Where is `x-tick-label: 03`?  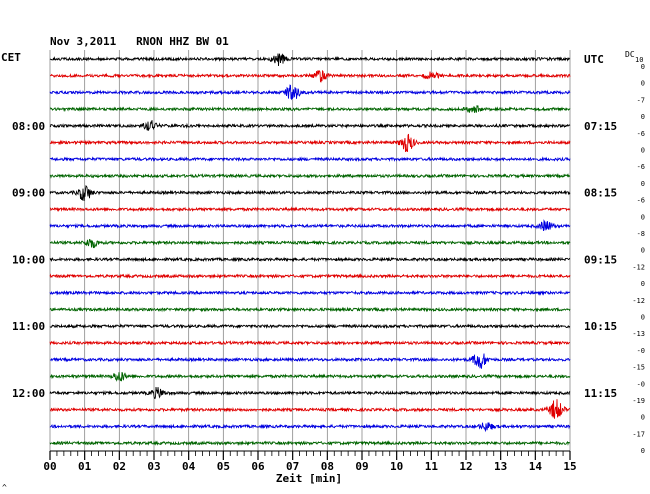
x-tick-label: 03 is located at coordinates (153, 466).